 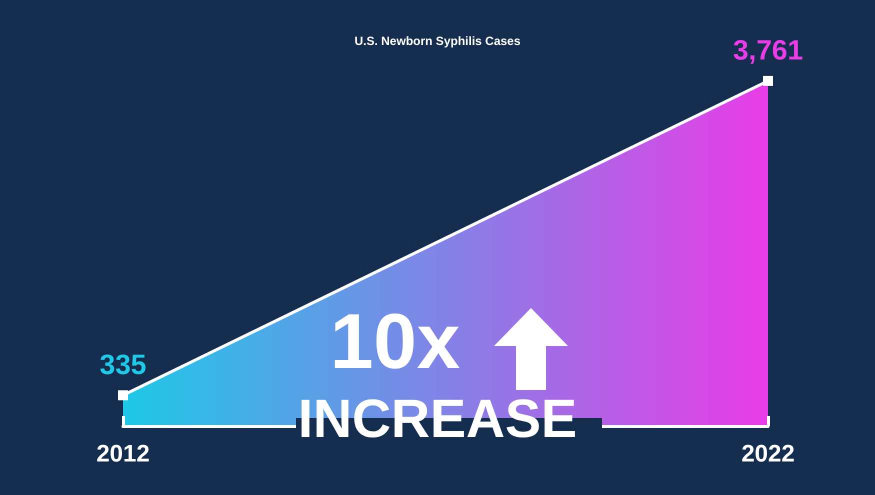 I want to click on annotation: 10x, so click(x=395, y=341).